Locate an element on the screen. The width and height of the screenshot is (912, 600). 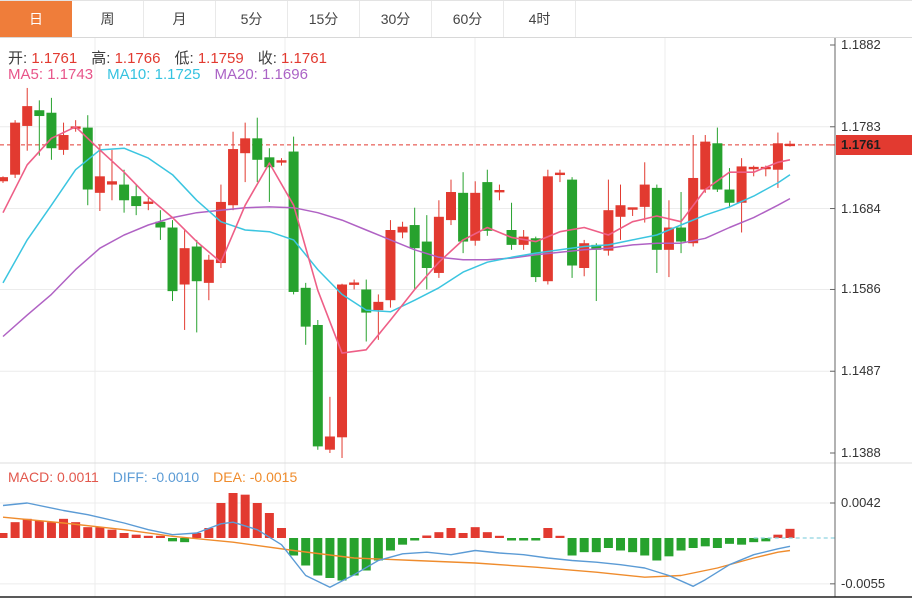
legend-value: 1.1696 is located at coordinates (285, 74).